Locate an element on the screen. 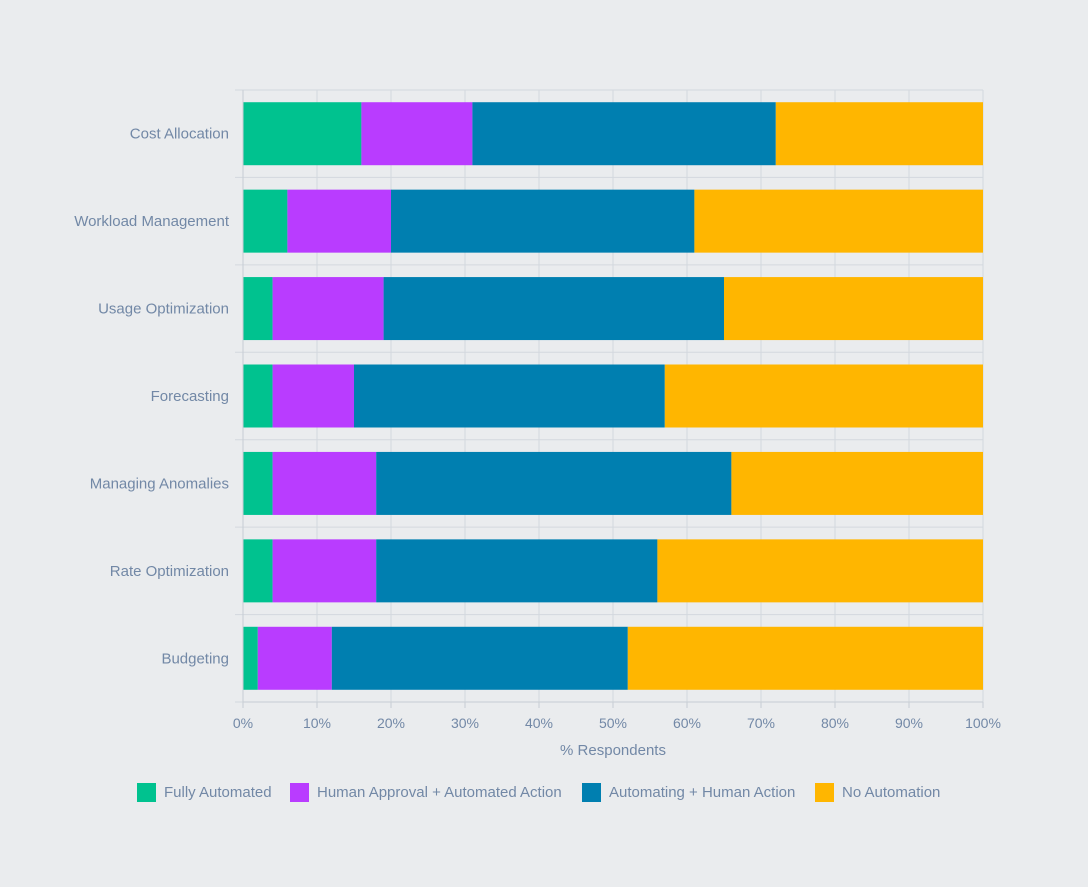  x-tick-label: 90% is located at coordinates (909, 723).